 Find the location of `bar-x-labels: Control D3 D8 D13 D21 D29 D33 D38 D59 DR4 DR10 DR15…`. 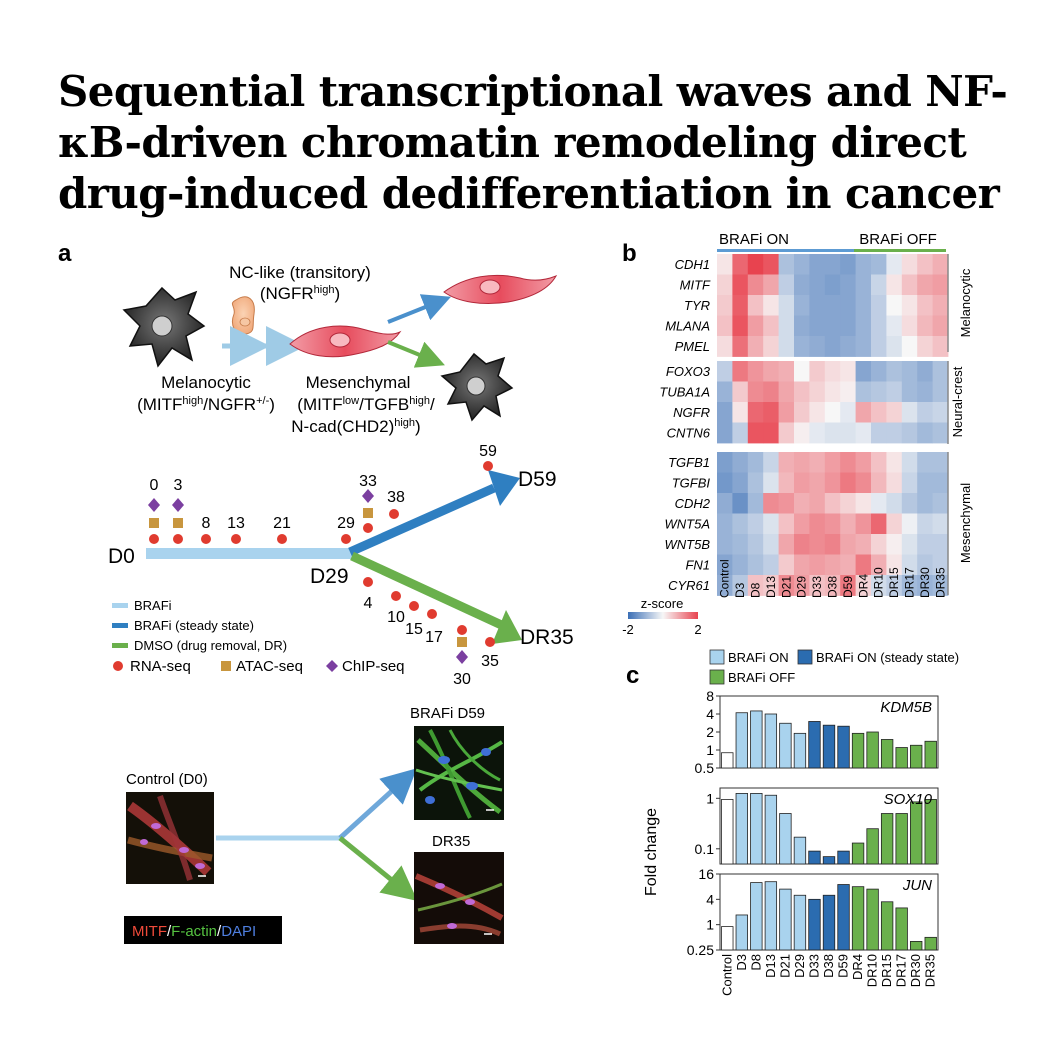

bar-x-labels: Control D3 D8 D13 D21 D29 D33 D38 D59 DR4 DR10 DR15… is located at coordinates (828, 975).